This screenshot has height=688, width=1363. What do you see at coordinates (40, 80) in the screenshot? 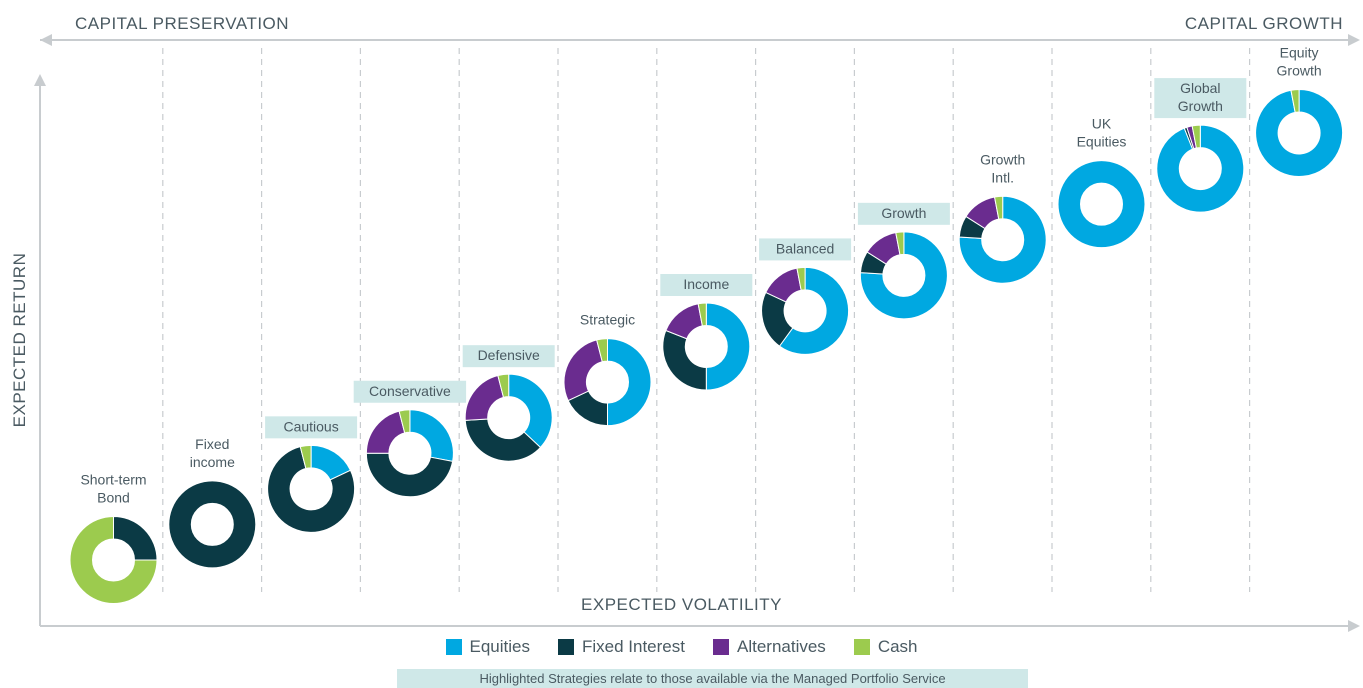
I see `y-axis-arrow-head` at bounding box center [40, 80].